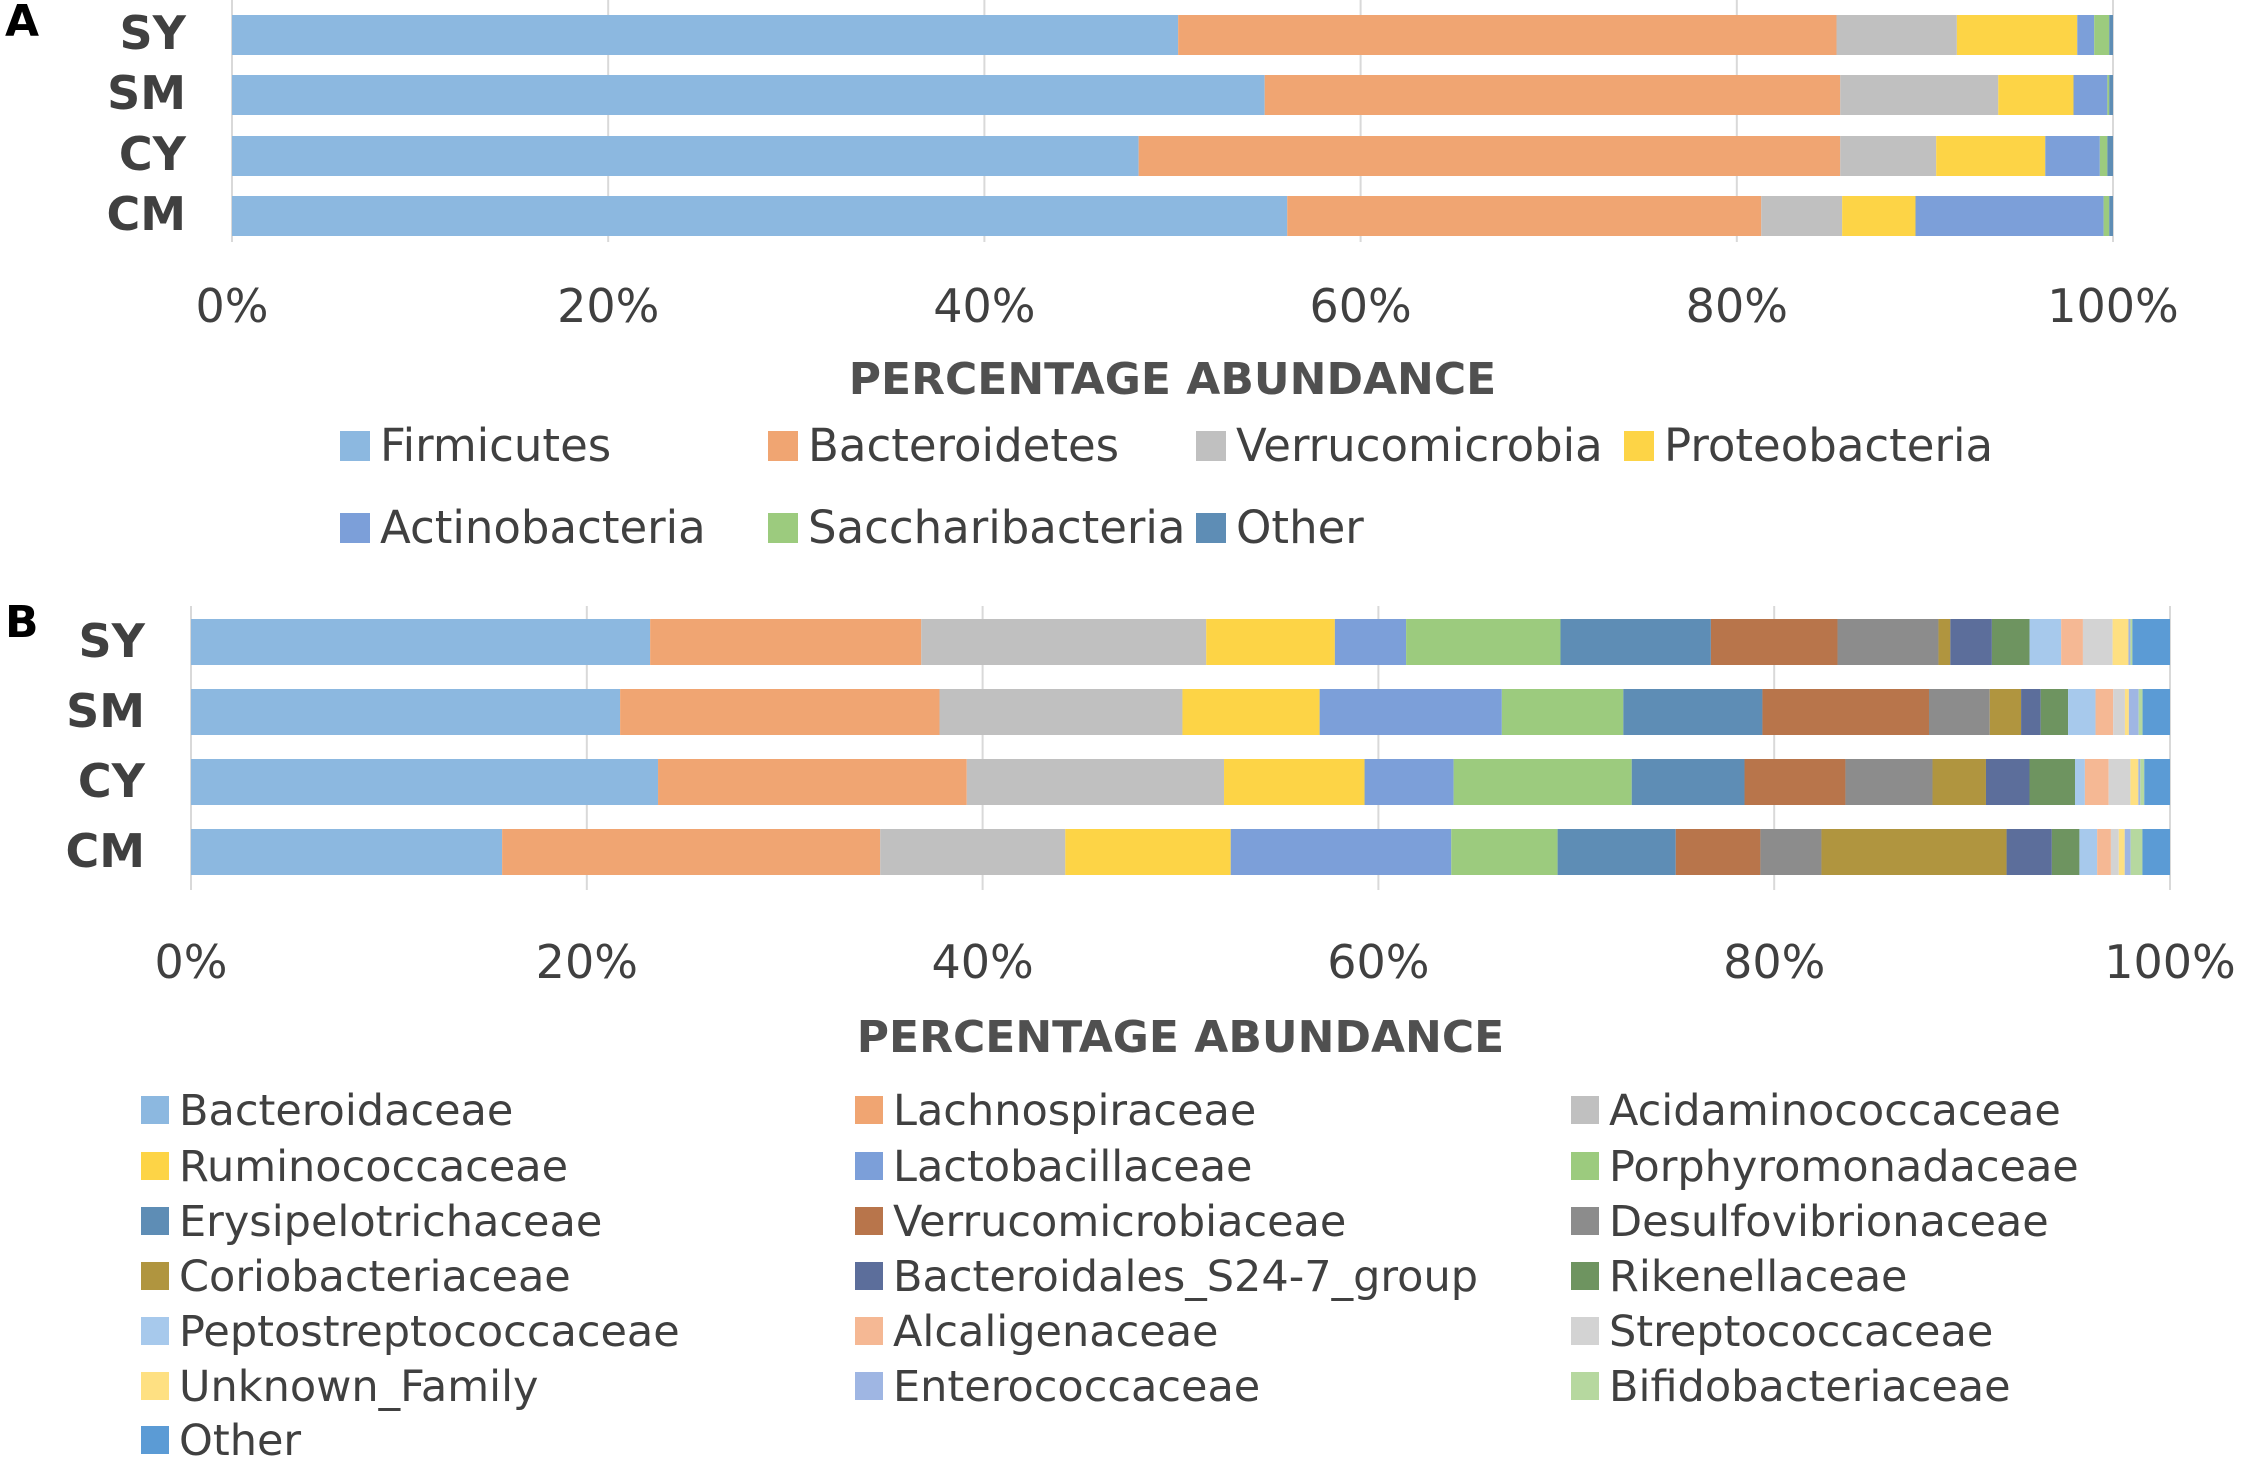 This screenshot has width=2241, height=1463. I want to click on panel-b-bar-cy-desulfovibrionaceae, so click(1889, 782).